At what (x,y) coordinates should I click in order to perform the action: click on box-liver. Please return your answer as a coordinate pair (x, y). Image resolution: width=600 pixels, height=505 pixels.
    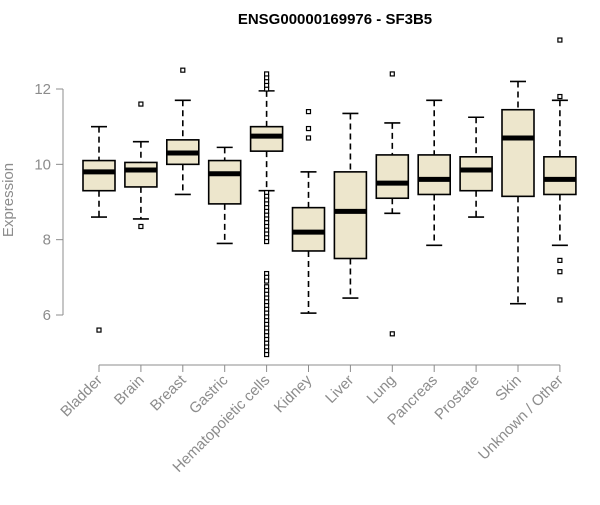
    Looking at the image, I should click on (350, 215).